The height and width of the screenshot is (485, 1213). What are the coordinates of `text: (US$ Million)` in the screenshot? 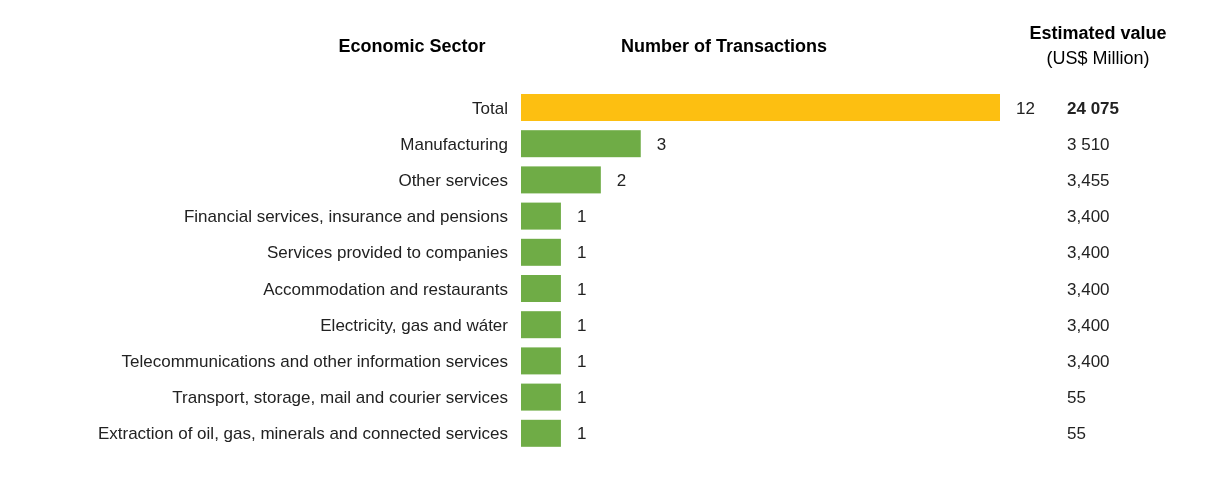 It's located at (1098, 58).